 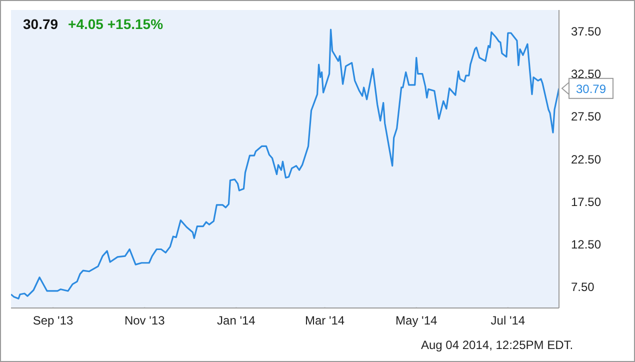 What do you see at coordinates (591, 89) in the screenshot?
I see `annotation: 30.79` at bounding box center [591, 89].